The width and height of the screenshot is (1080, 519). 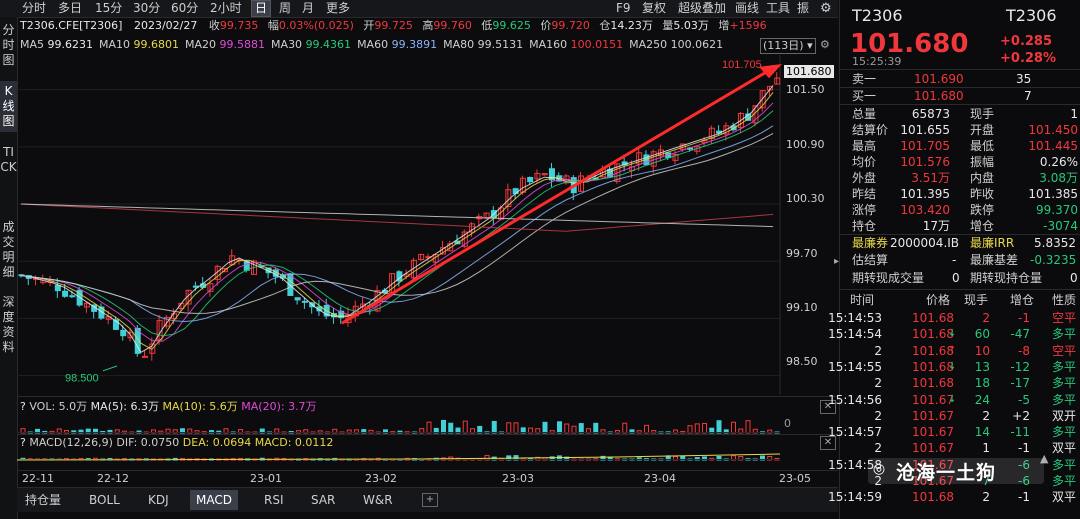 What do you see at coordinates (825, 44) in the screenshot?
I see `settings-small-icon: ⚙` at bounding box center [825, 44].